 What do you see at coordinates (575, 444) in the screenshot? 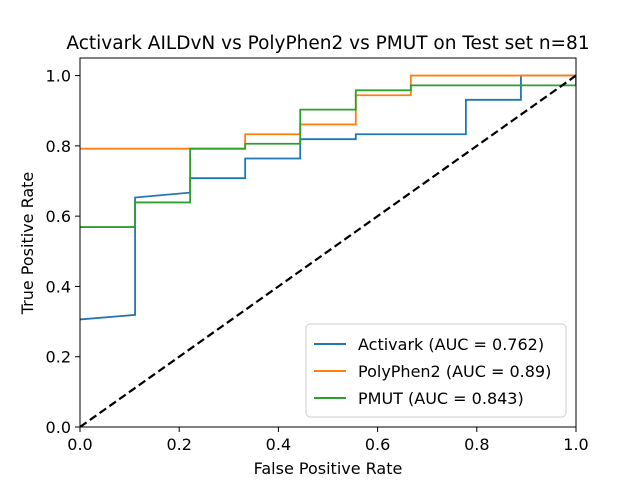
I see `x-tick-label: 1.0` at bounding box center [575, 444].